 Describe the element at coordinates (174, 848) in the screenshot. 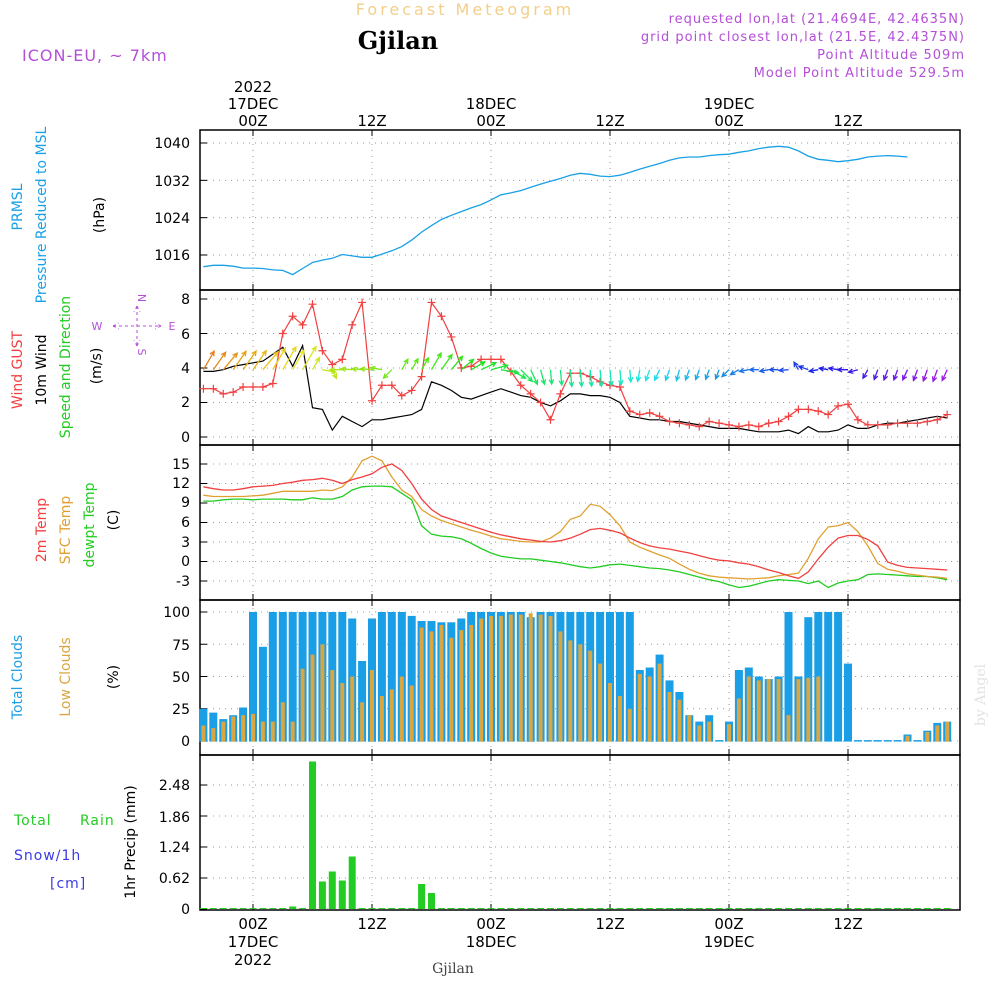

I see `precip-tick: 1.24` at that location.